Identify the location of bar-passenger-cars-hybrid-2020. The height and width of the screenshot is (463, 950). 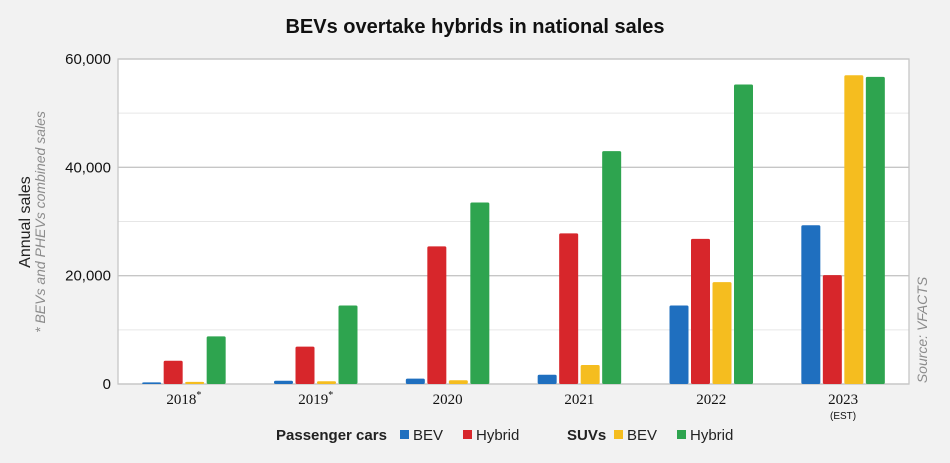
(437, 315).